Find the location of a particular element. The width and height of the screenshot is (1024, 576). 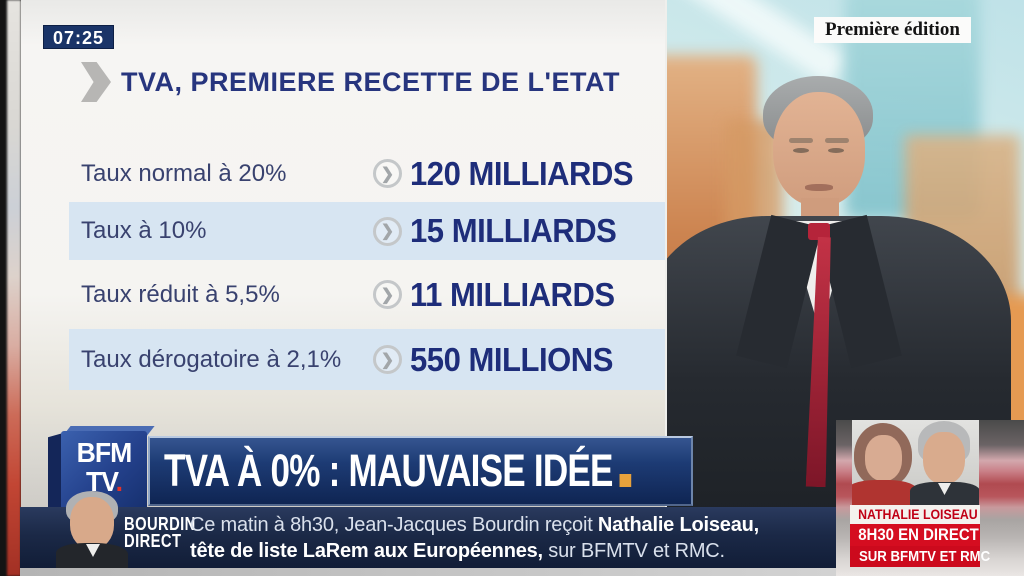

rate-value: 15 MILLIARDS is located at coordinates (513, 230).